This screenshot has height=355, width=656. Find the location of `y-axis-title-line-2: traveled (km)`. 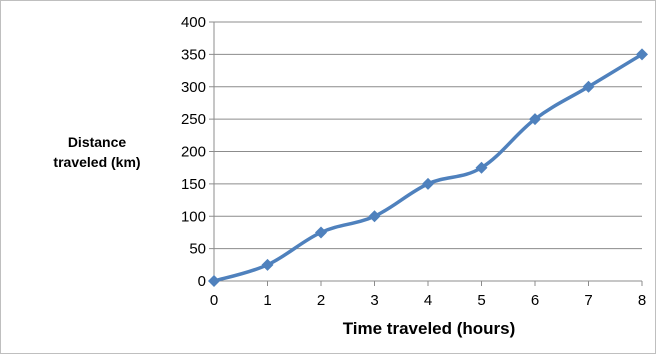

y-axis-title-line-2: traveled (km) is located at coordinates (96, 162).